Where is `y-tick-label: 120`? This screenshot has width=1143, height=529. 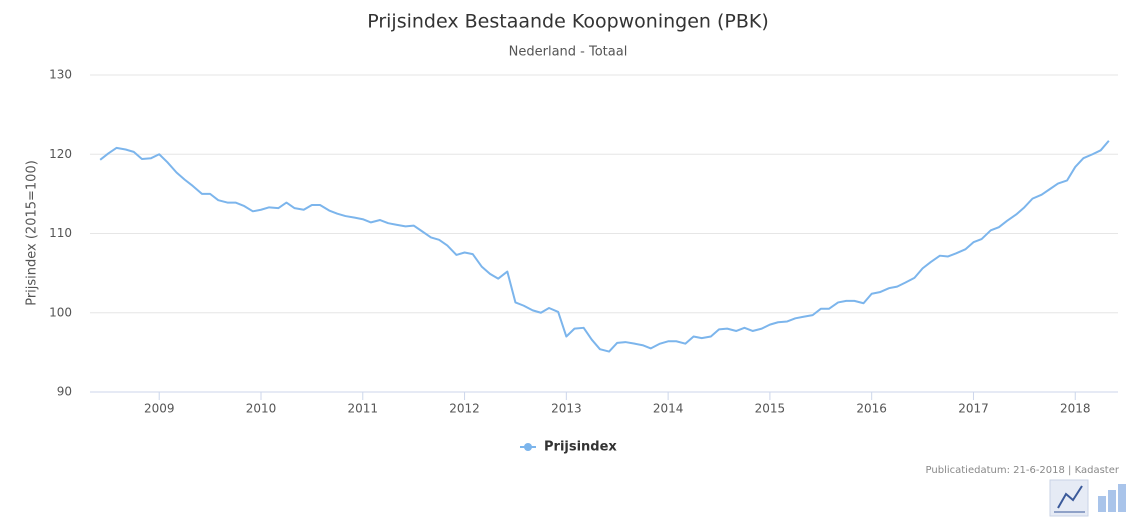 y-tick-label: 120 is located at coordinates (60, 154).